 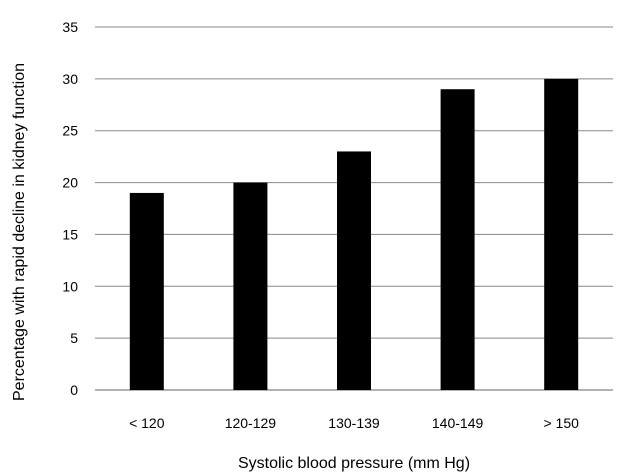 I want to click on x-tick-label: 120-129, so click(x=251, y=423).